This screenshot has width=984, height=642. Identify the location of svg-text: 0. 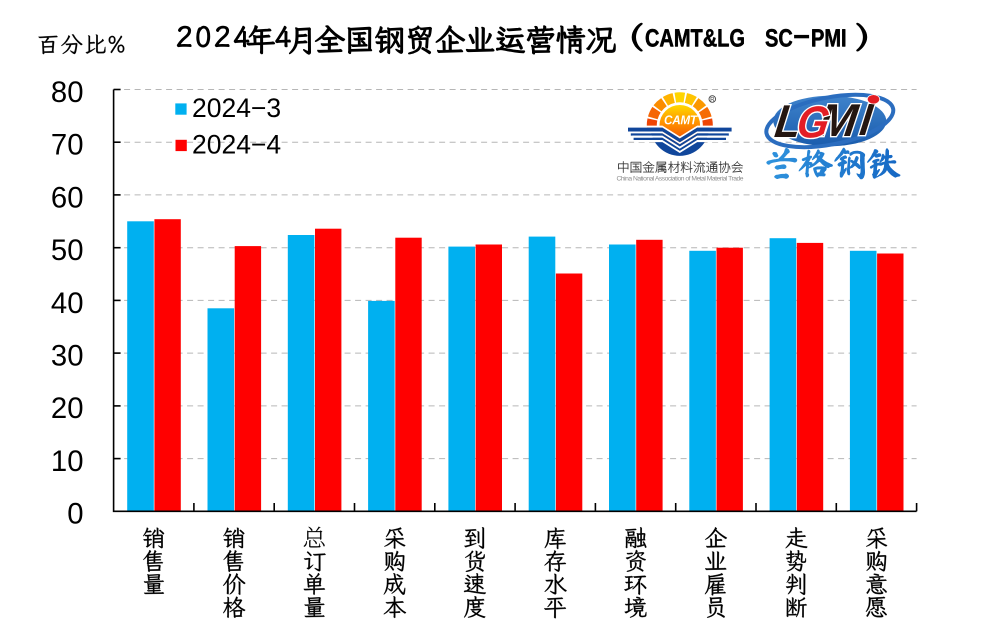
(75, 514).